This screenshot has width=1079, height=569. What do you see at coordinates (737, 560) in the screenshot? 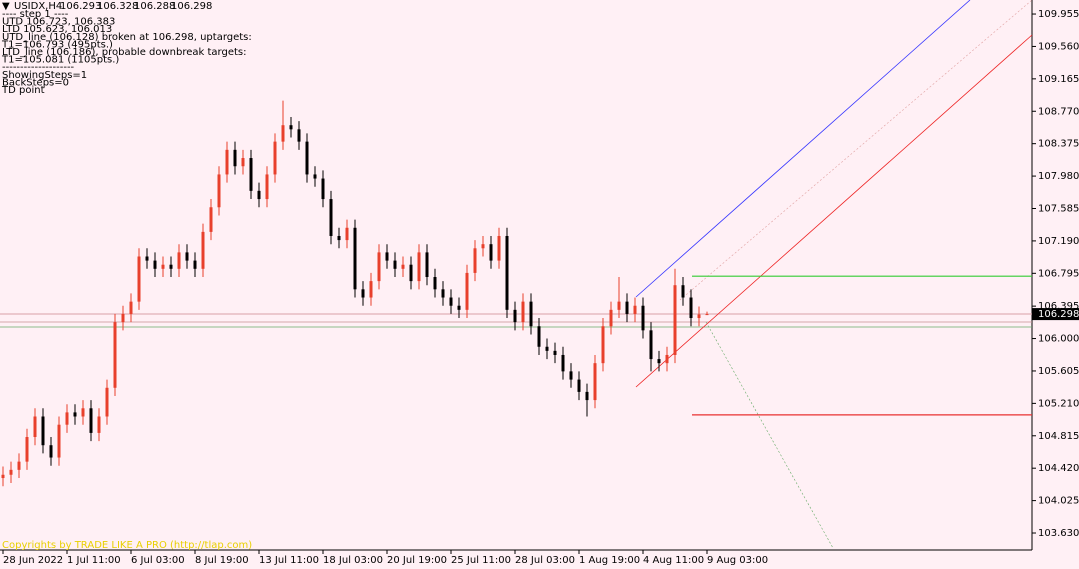
I see `x-tick-label: 9 Aug 03:00` at bounding box center [737, 560].